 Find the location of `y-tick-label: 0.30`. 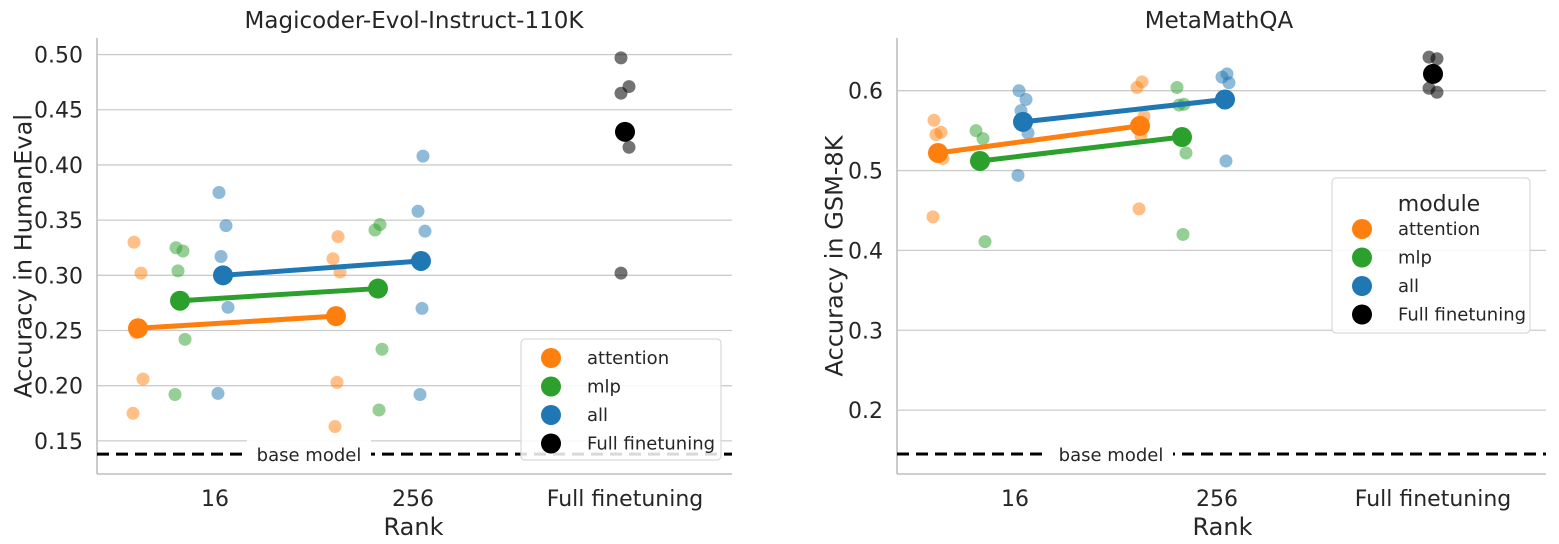

y-tick-label: 0.30 is located at coordinates (58, 276).